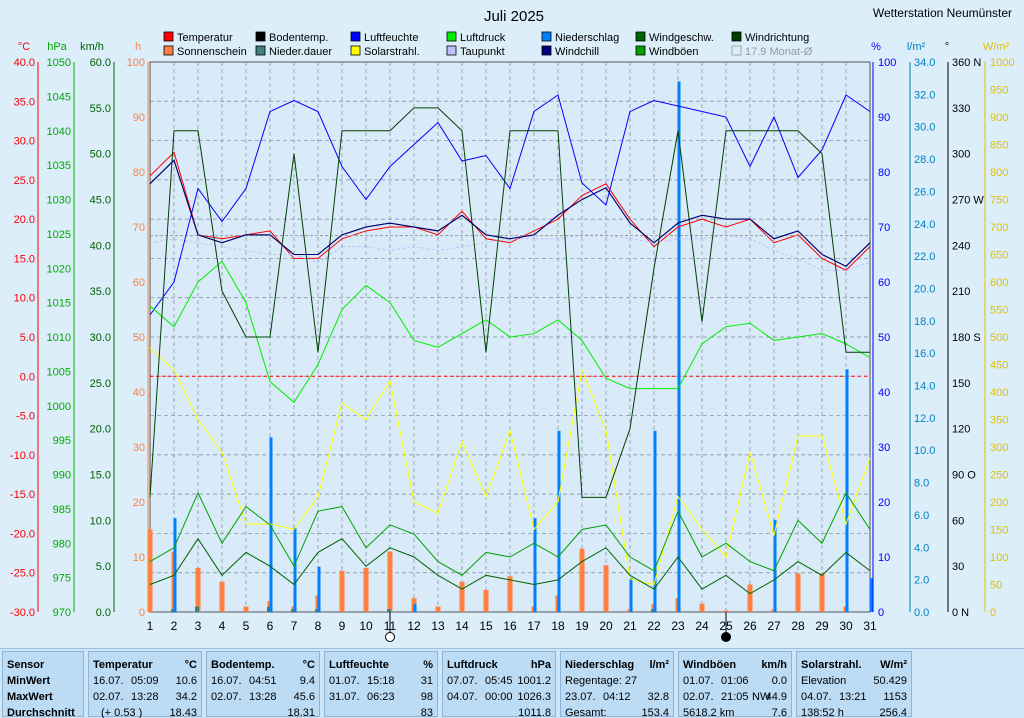 The image size is (1024, 718). What do you see at coordinates (678, 626) in the screenshot?
I see `x-tick-label: 23` at bounding box center [678, 626].